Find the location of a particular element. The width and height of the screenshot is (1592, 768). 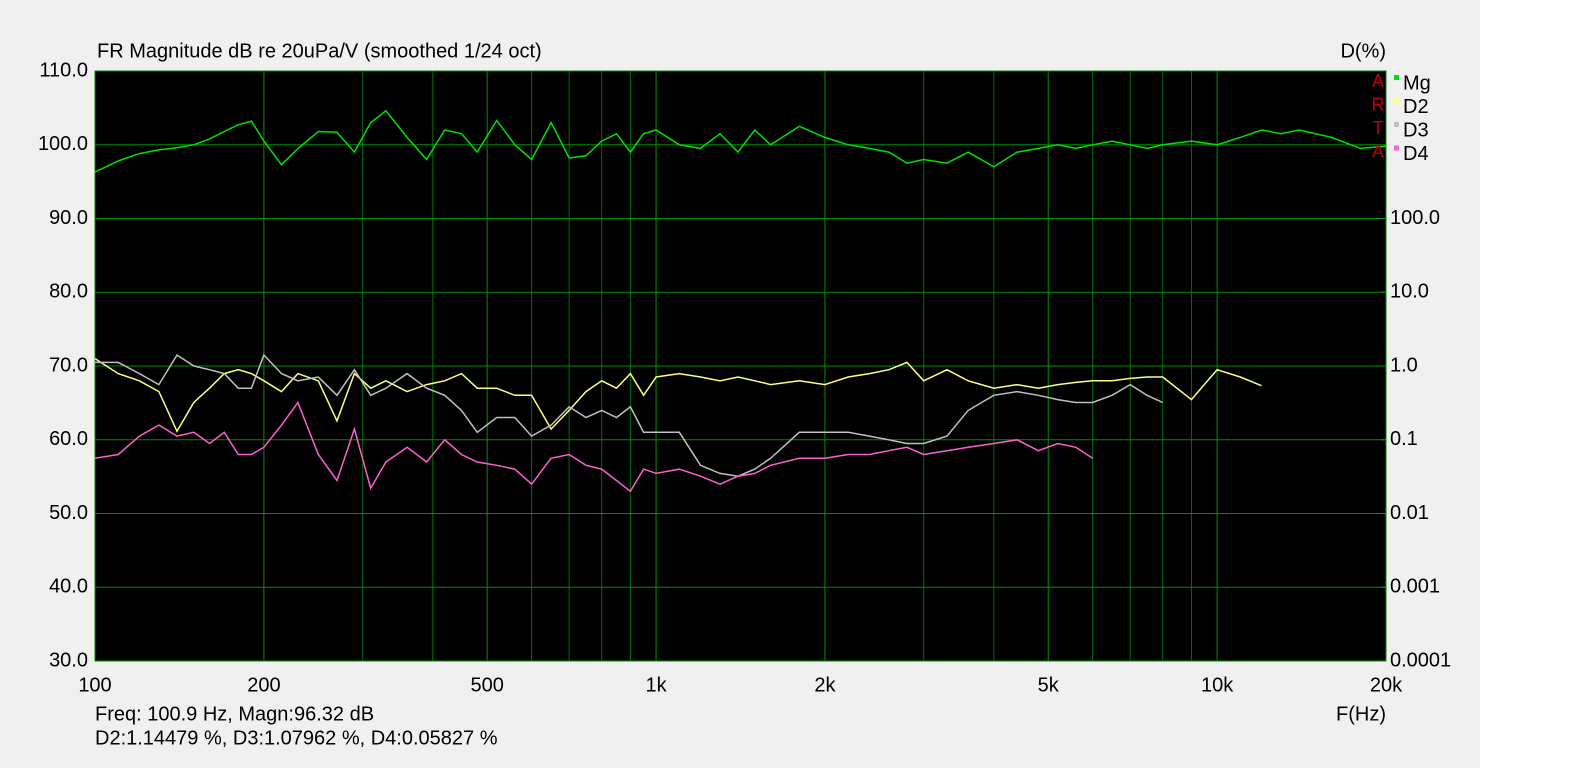

x-tick-label: 10k is located at coordinates (1217, 685).